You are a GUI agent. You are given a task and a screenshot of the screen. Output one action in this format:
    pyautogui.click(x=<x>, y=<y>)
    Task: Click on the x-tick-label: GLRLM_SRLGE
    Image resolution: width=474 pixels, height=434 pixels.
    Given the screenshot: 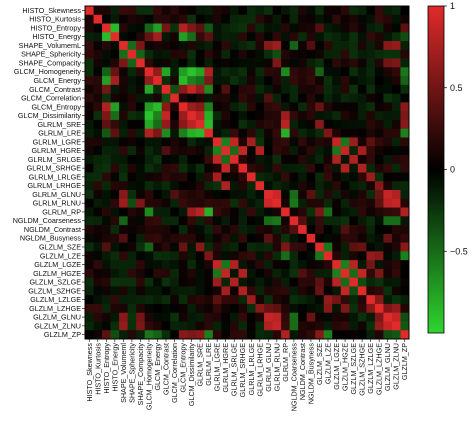 What is the action you would take?
    pyautogui.click(x=234, y=369)
    